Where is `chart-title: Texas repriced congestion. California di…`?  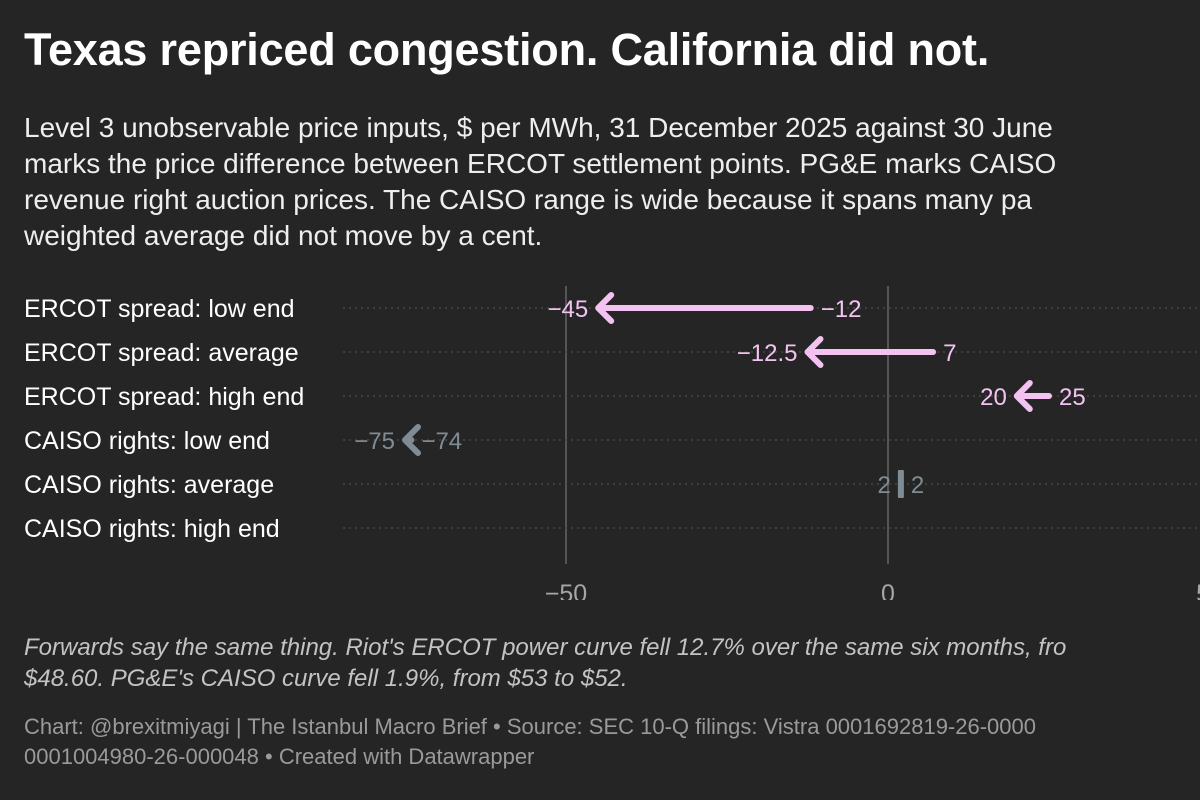 chart-title: Texas repriced congestion. California di… is located at coordinates (507, 49).